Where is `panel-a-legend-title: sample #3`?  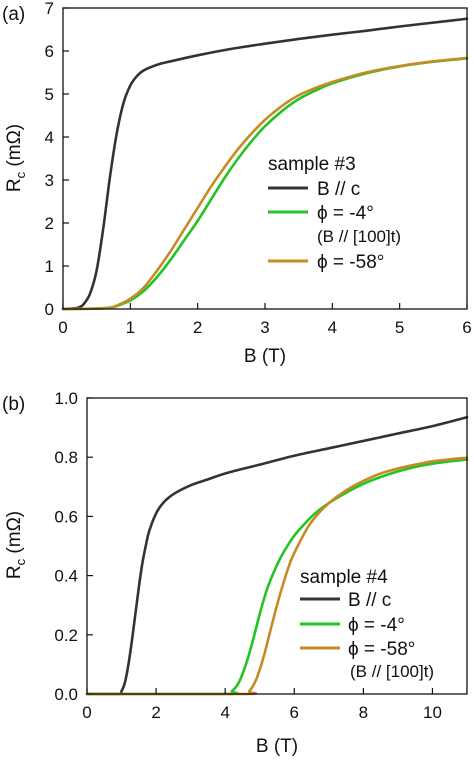 panel-a-legend-title: sample #3 is located at coordinates (312, 164).